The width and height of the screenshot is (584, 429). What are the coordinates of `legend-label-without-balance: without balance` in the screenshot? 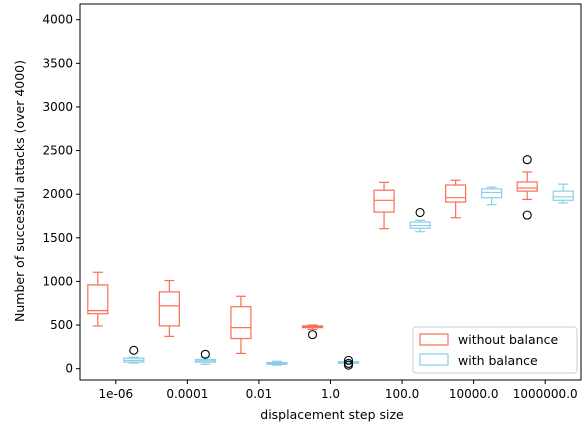 It's located at (508, 339).